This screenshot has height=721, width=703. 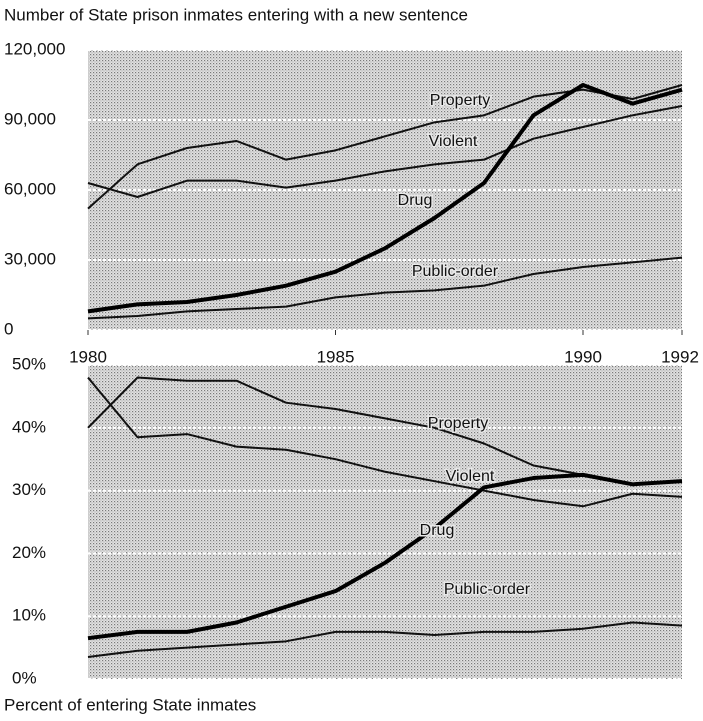 I want to click on y-tick-label: 50%, so click(x=29, y=363).